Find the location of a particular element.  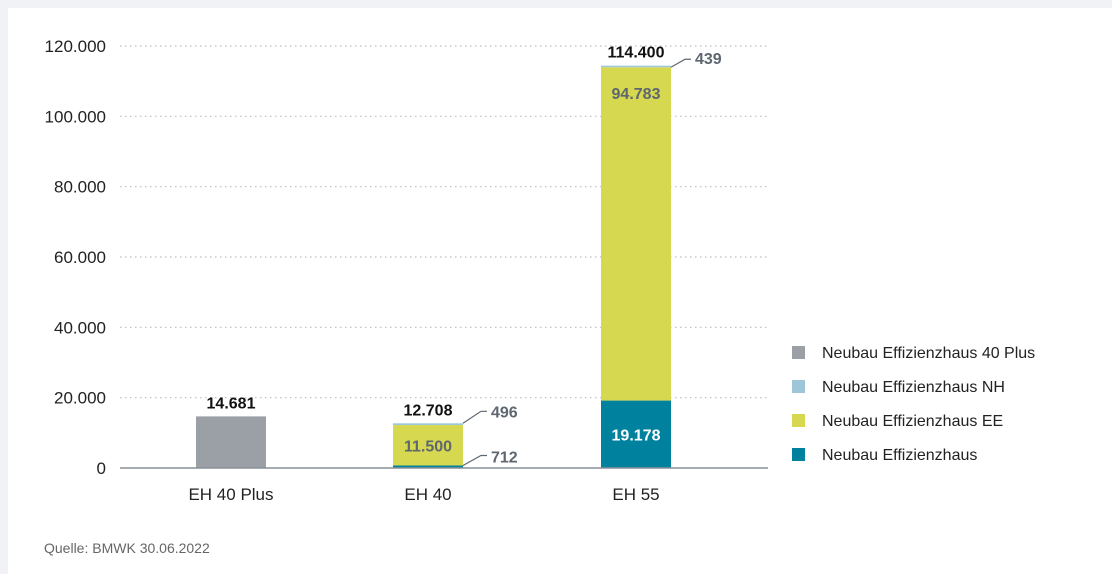

data-label: 19.178 is located at coordinates (636, 435).